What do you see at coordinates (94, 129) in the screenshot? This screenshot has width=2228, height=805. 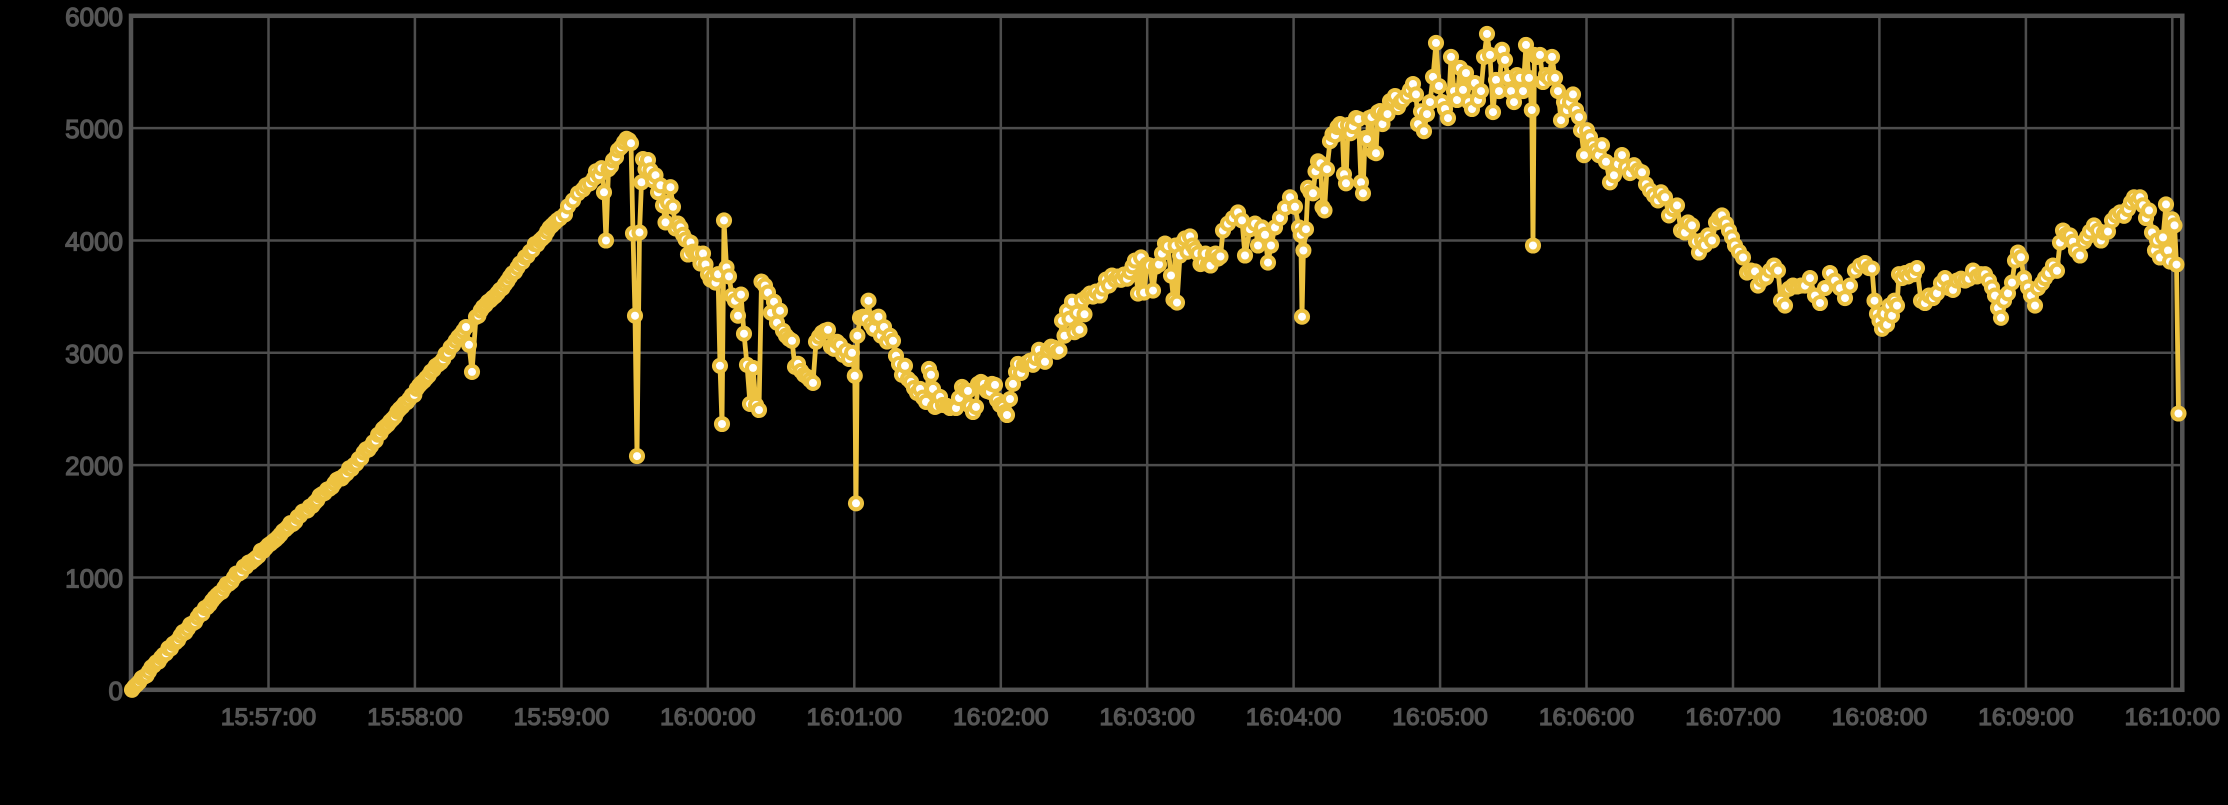 I see `svg-text: 5000` at bounding box center [94, 129].